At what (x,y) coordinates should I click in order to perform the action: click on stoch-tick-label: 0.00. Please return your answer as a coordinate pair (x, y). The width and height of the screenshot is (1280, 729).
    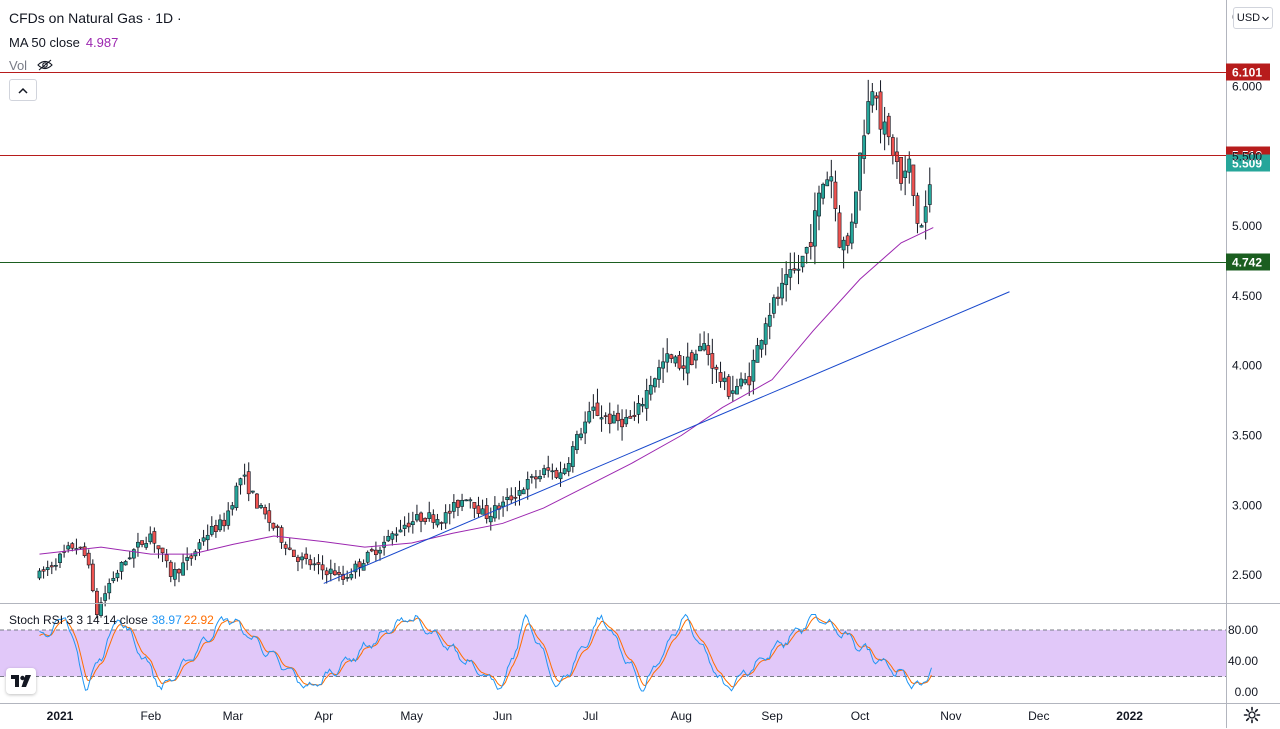
    Looking at the image, I should click on (1247, 692).